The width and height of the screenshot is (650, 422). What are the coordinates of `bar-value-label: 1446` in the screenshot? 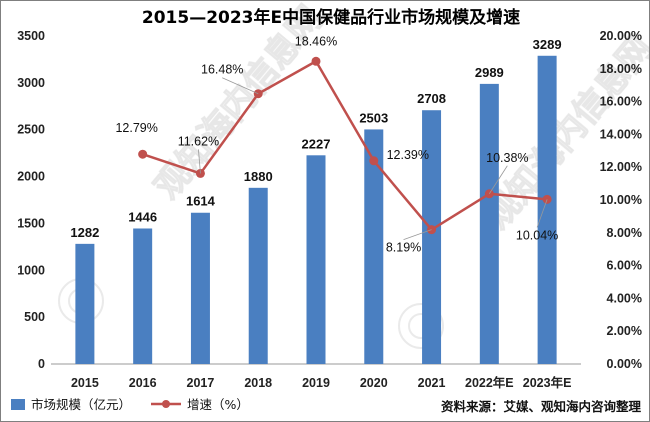 It's located at (142, 216).